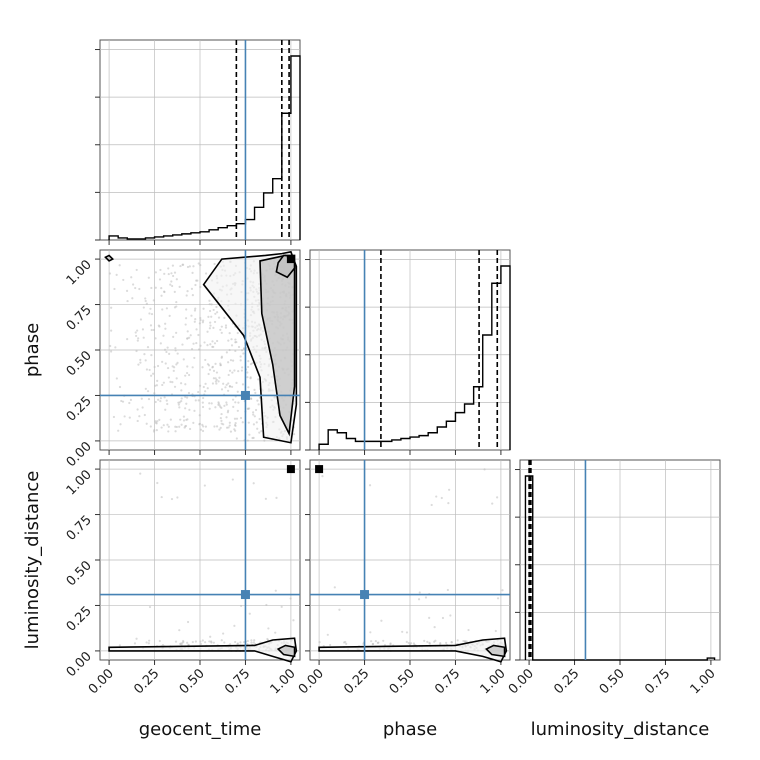 The height and width of the screenshot is (760, 760). What do you see at coordinates (79, 528) in the screenshot?
I see `y-tick-label: 0.75` at bounding box center [79, 528].